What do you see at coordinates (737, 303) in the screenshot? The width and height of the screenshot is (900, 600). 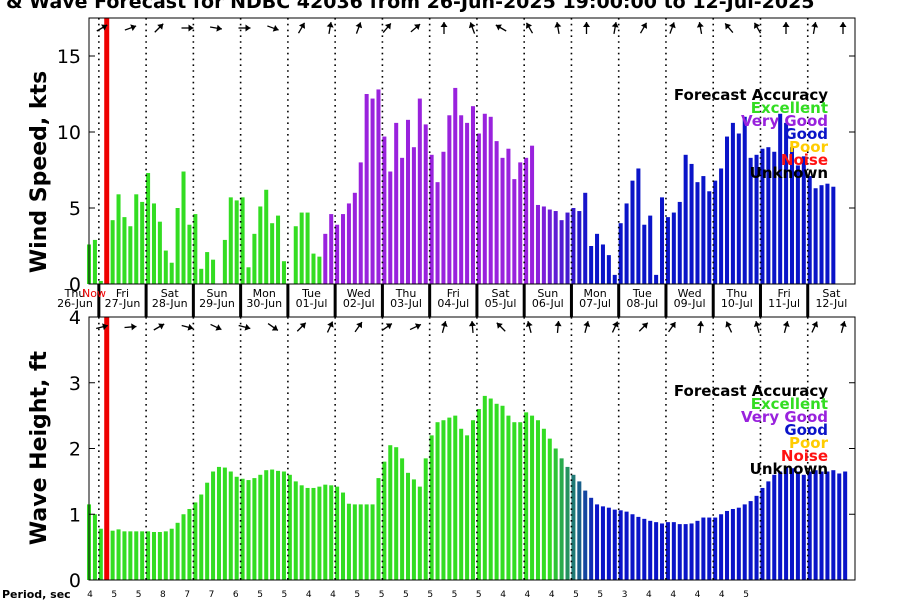 I see `day-label-date: 10-Jul` at bounding box center [737, 303].